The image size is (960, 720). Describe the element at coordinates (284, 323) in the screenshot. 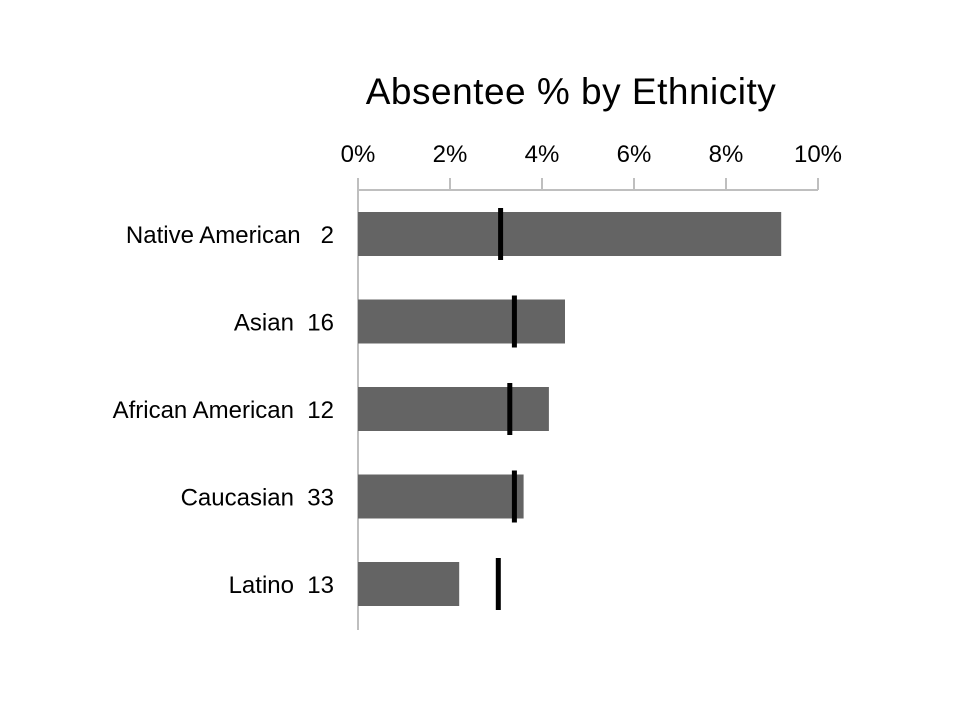

I see `category-label: Asian 16` at that location.